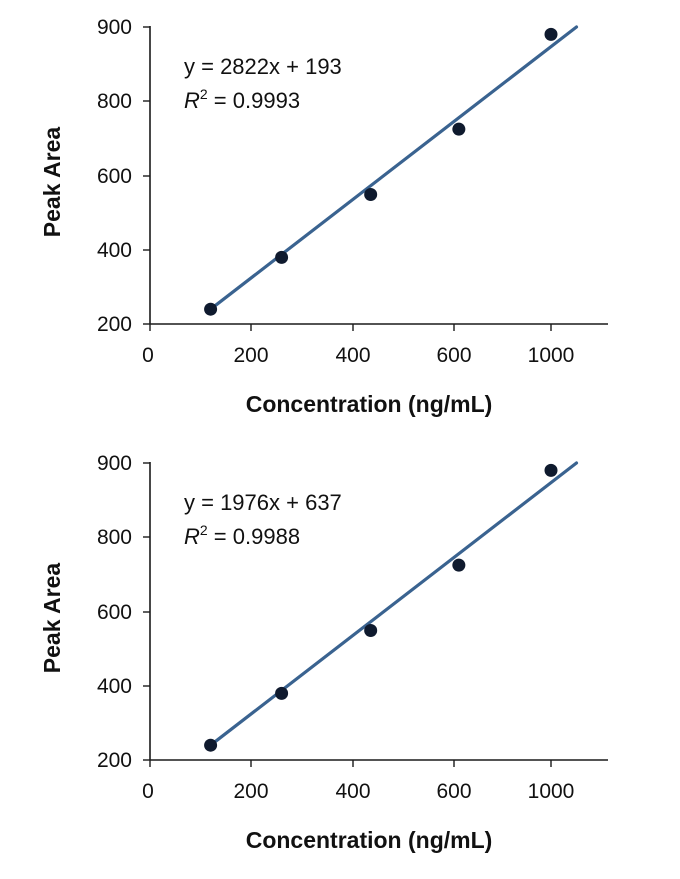 The image size is (680, 879). What do you see at coordinates (263, 502) in the screenshot?
I see `regression-equation: y = 1976x + 637` at bounding box center [263, 502].